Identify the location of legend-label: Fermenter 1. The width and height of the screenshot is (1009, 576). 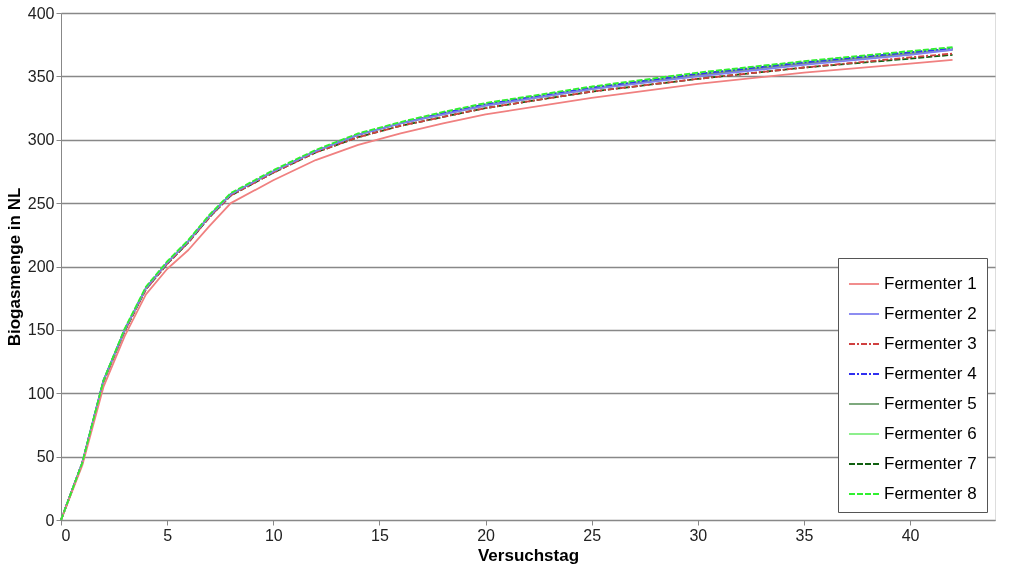
(930, 283).